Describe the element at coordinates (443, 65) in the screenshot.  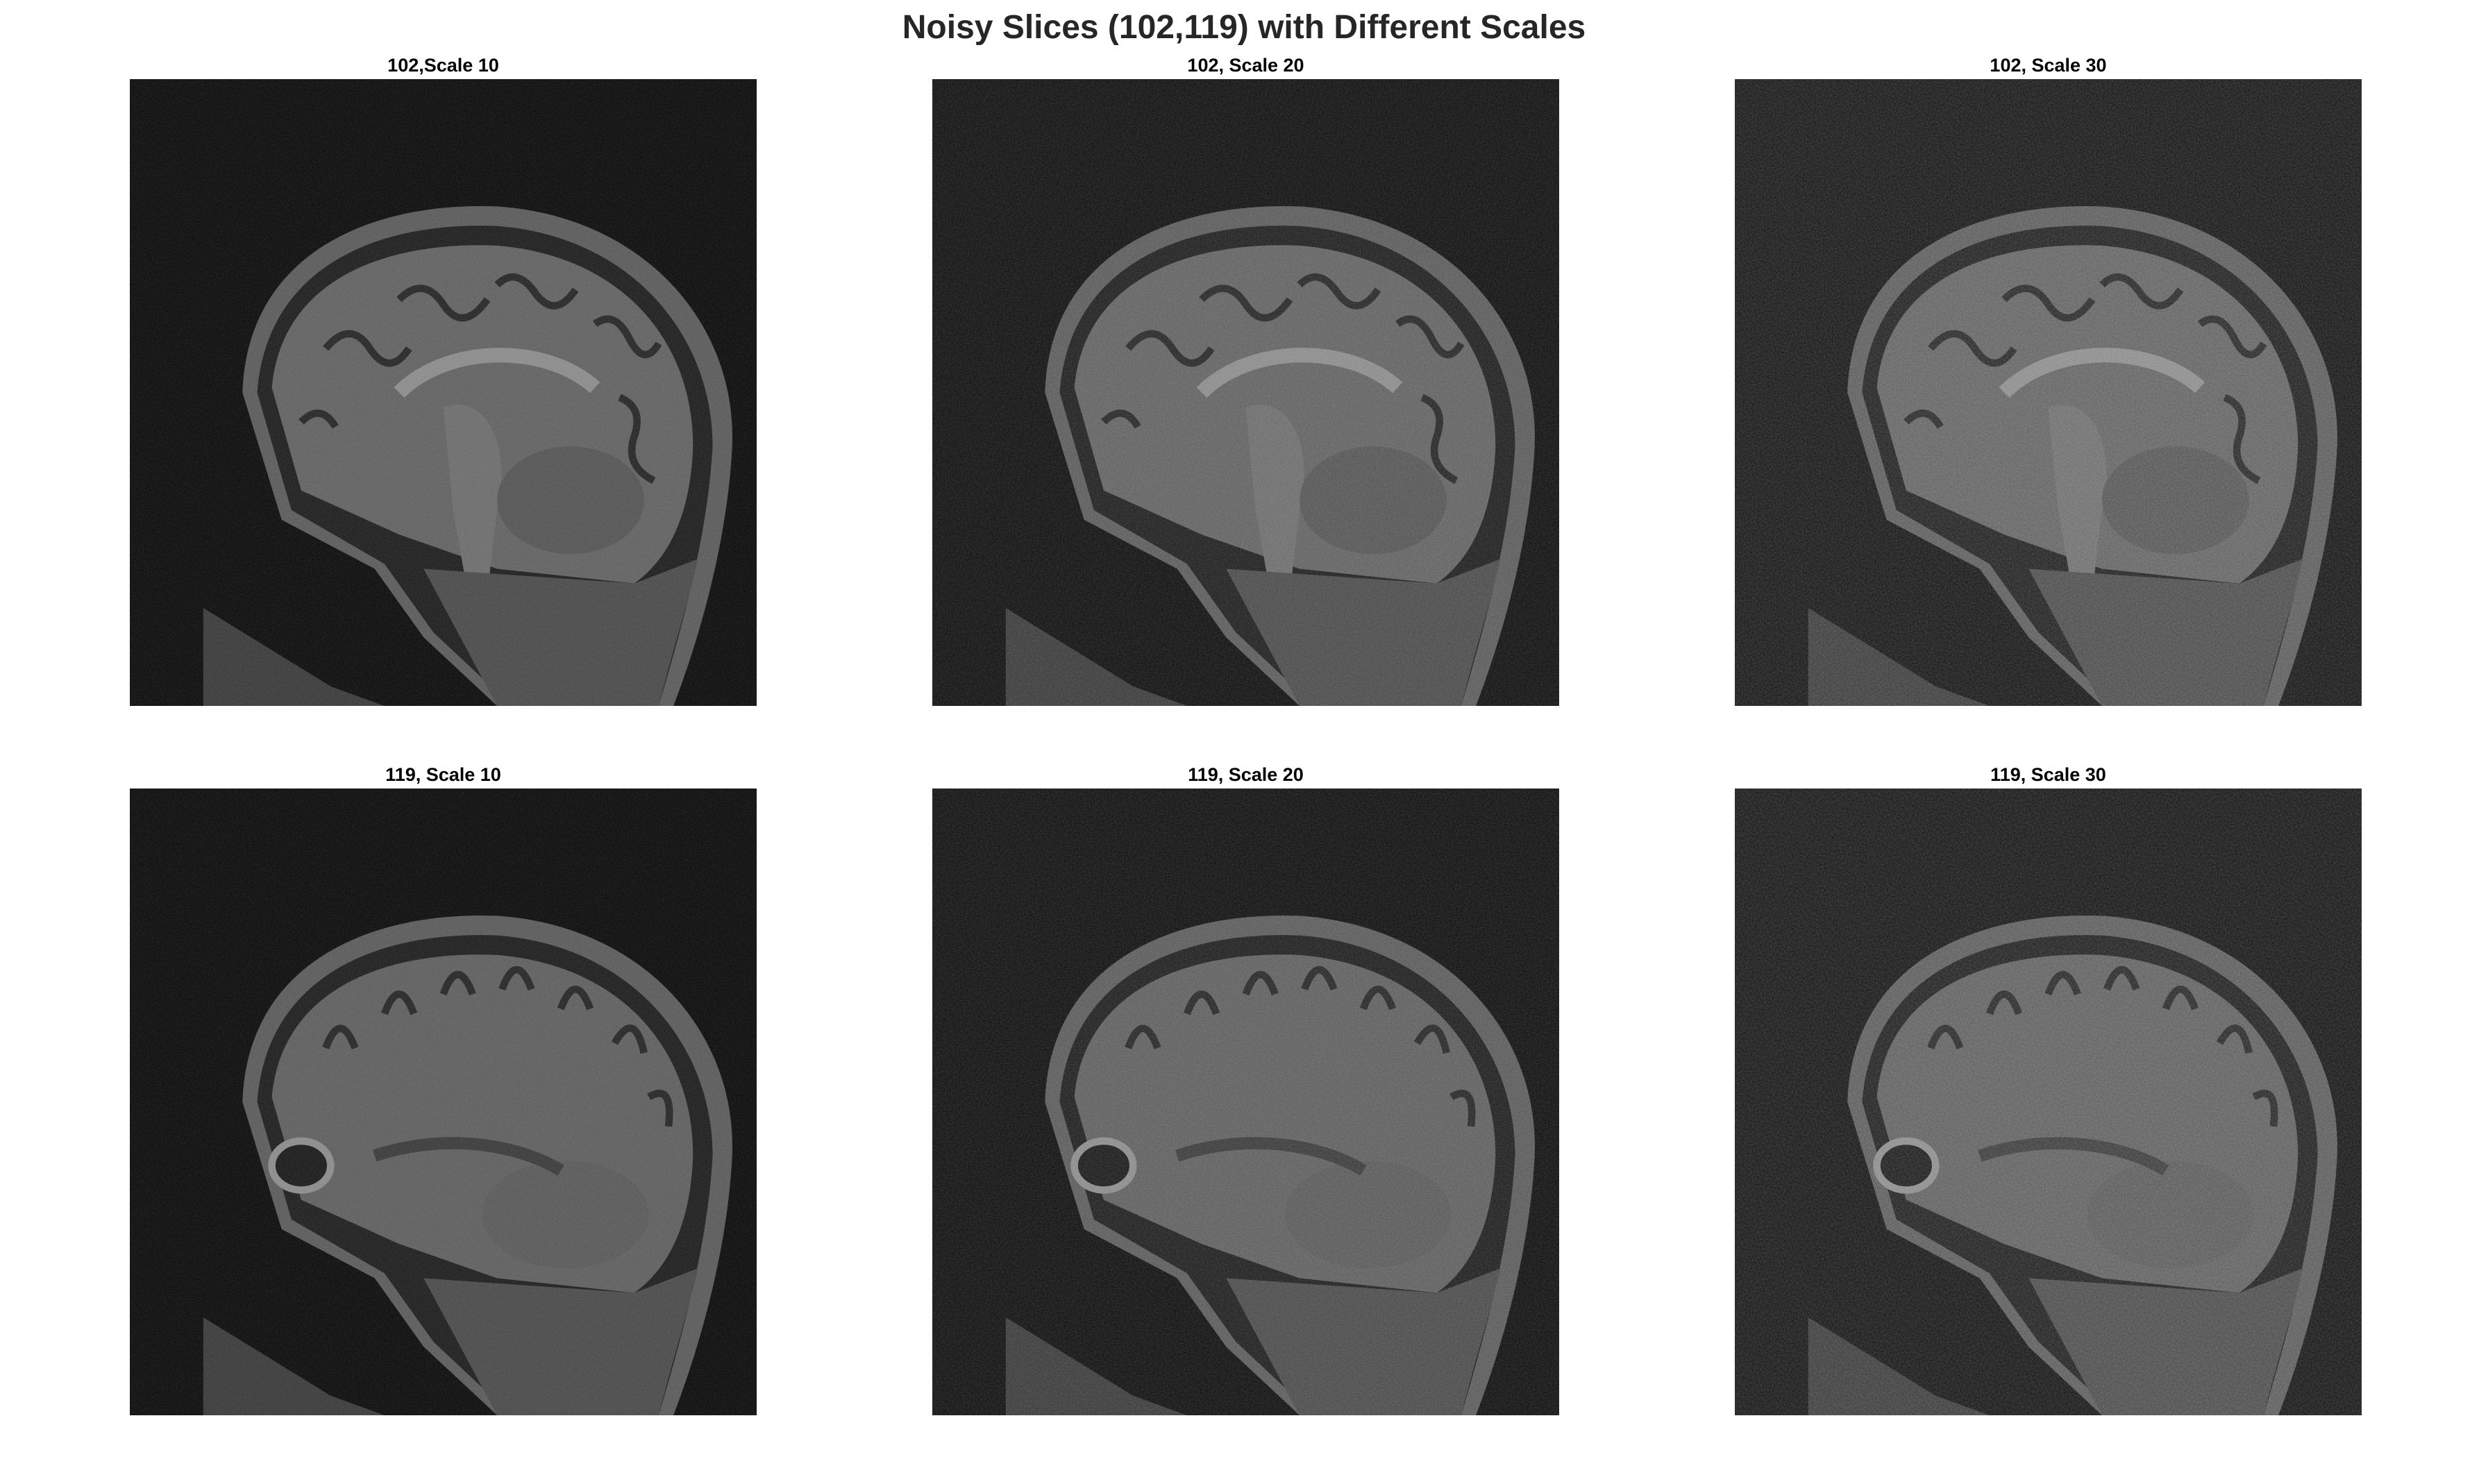
I see `panel-title: 102,Scale 10` at that location.